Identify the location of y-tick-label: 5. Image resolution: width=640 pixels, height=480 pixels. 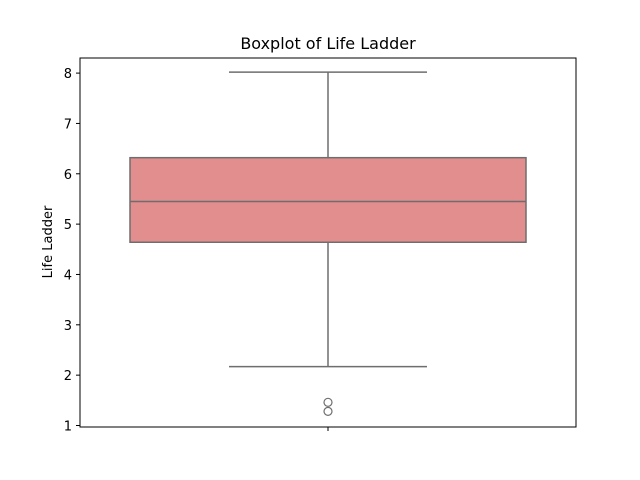
(68, 225).